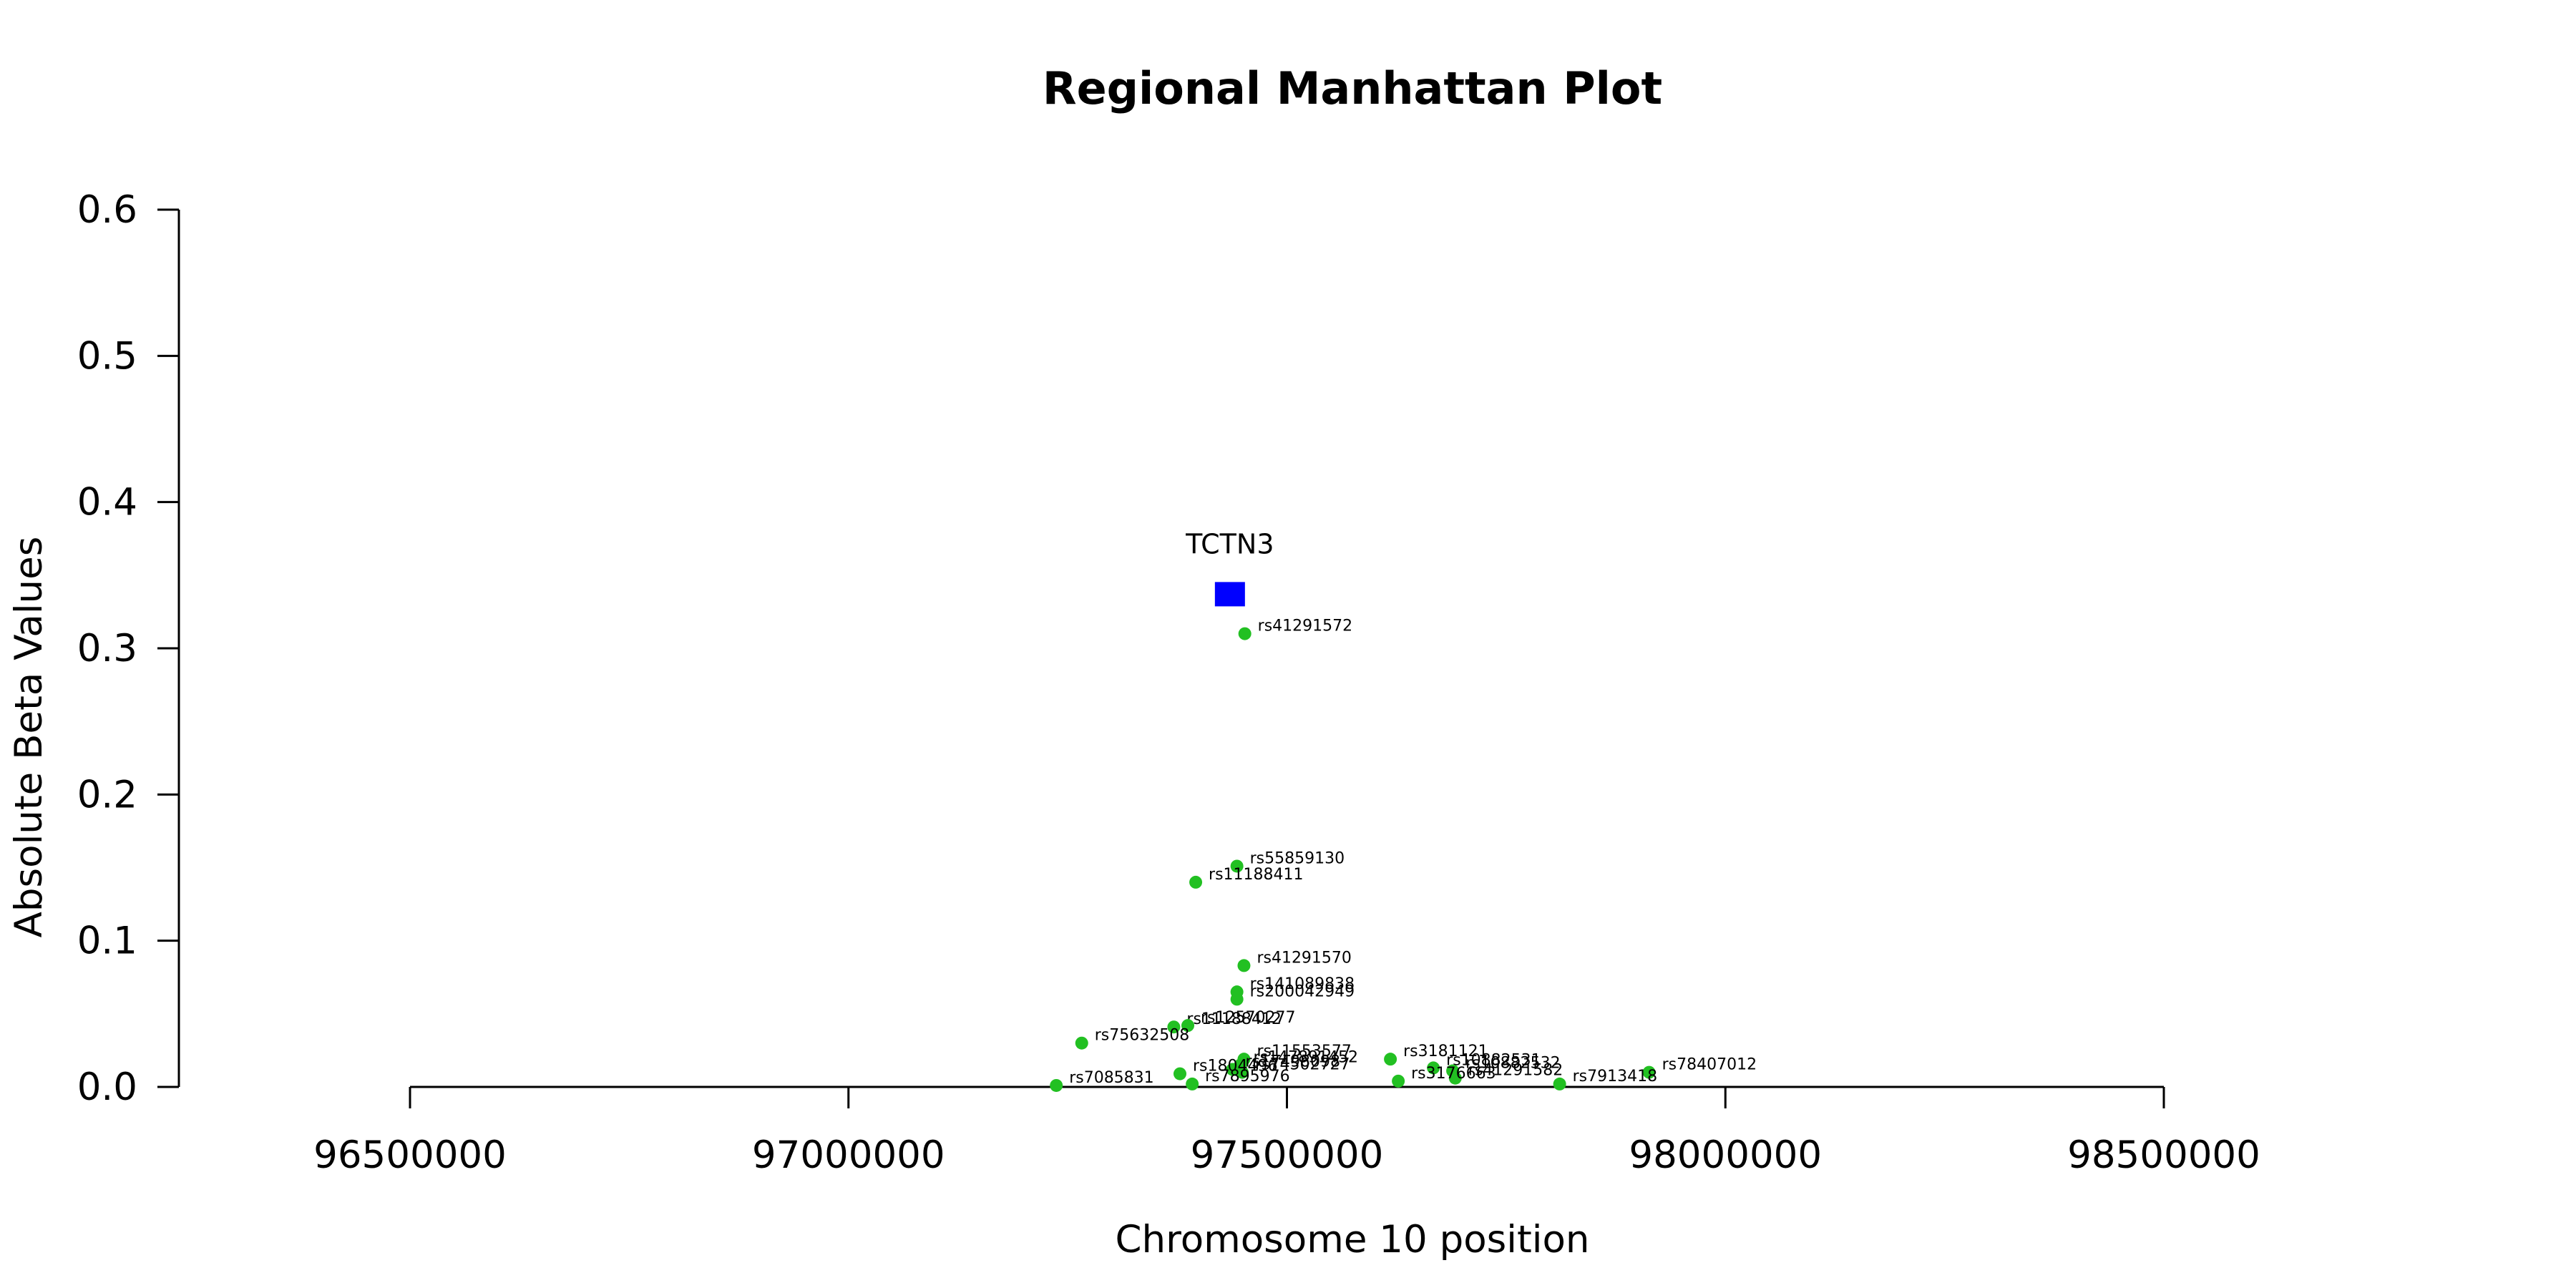  Describe the element at coordinates (107, 503) in the screenshot. I see `y-tick-label: 0.4` at that location.